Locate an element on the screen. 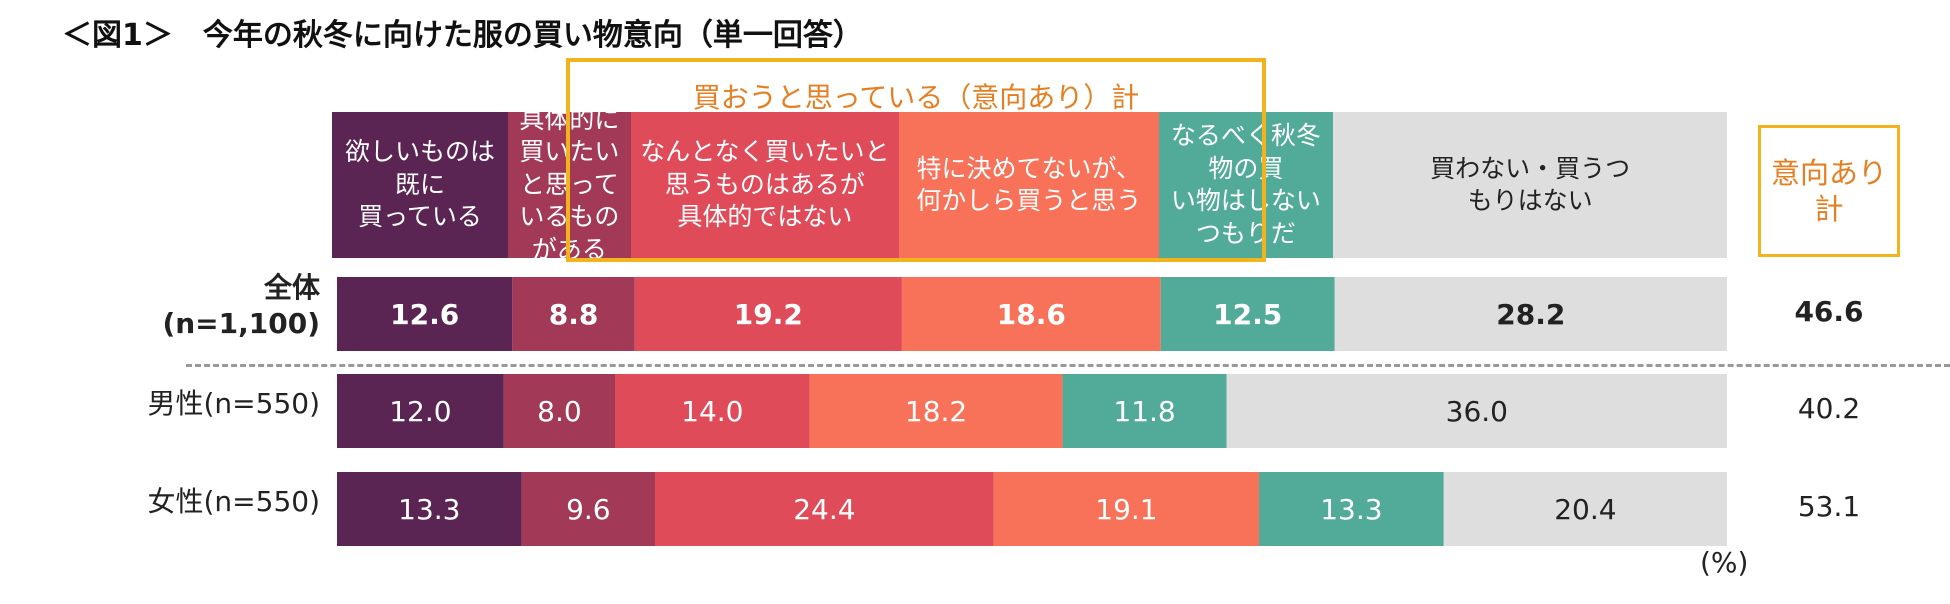 This screenshot has width=1950, height=604. legend-item-6: 買わない・買うつ もりはない is located at coordinates (1530, 185).